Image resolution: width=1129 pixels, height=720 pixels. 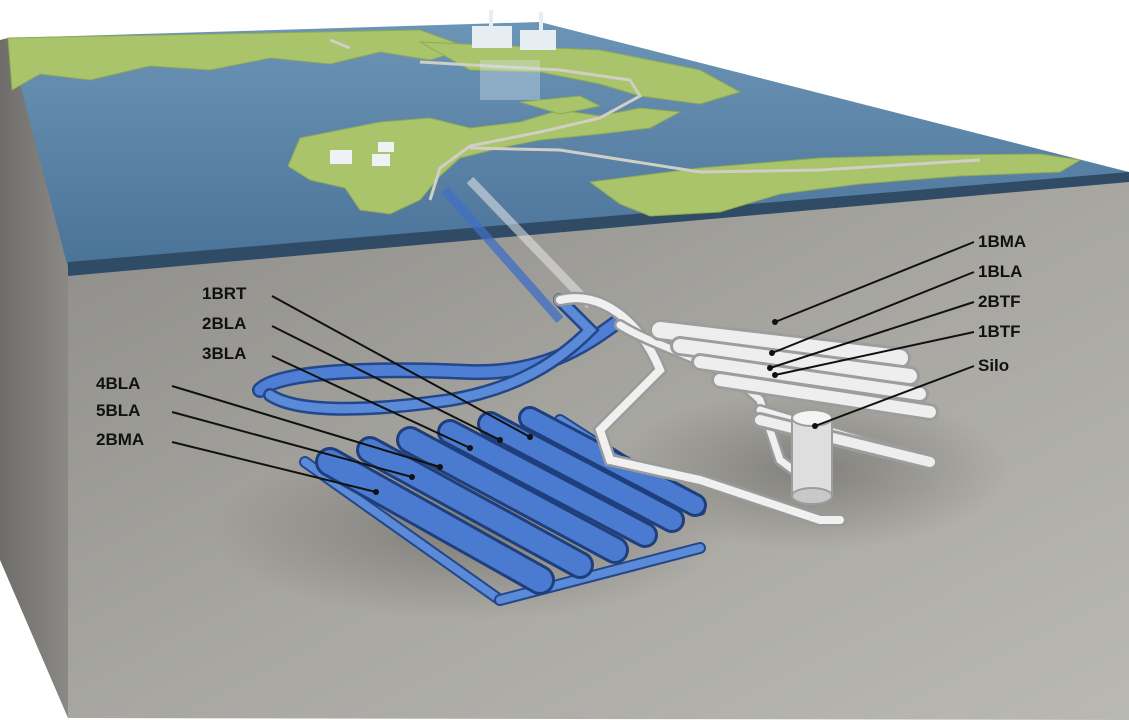 What do you see at coordinates (993, 365) in the screenshot?
I see `label-silo: Silo` at bounding box center [993, 365].